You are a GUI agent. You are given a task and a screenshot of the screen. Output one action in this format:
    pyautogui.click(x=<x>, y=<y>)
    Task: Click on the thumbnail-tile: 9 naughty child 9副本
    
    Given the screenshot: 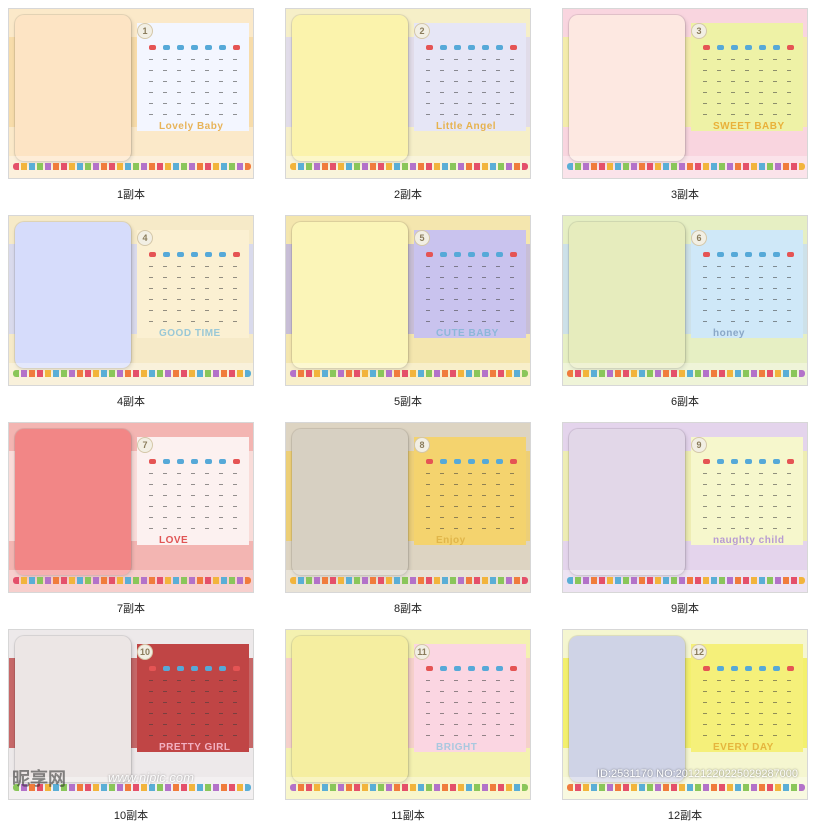 What is the action you would take?
    pyautogui.click(x=685, y=522)
    